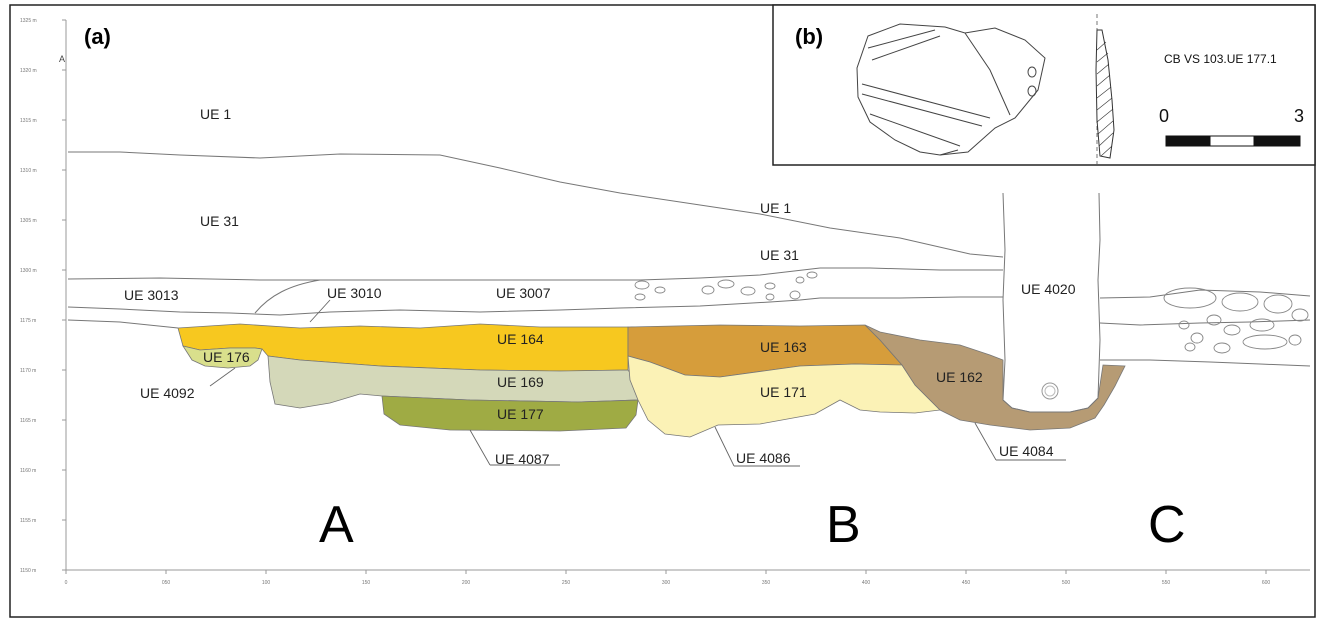  Describe the element at coordinates (28, 421) in the screenshot. I see `y-tick-label: 1165 m` at that location.